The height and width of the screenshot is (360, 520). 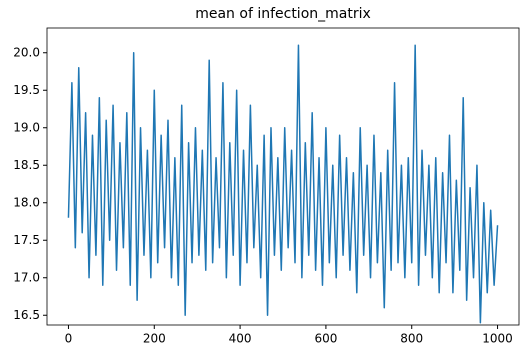 I want to click on y-tick-label: 18.0, so click(x=26, y=202).